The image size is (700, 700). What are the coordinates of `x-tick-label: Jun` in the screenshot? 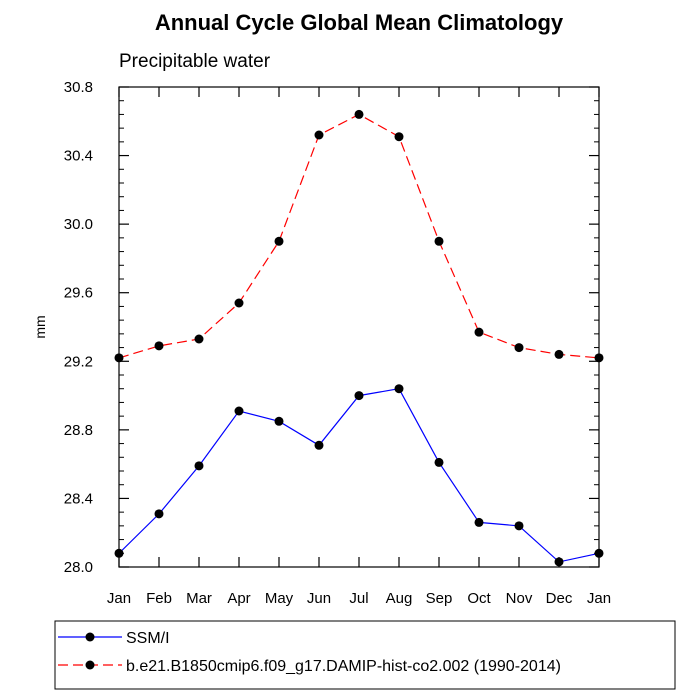 It's located at (319, 598).